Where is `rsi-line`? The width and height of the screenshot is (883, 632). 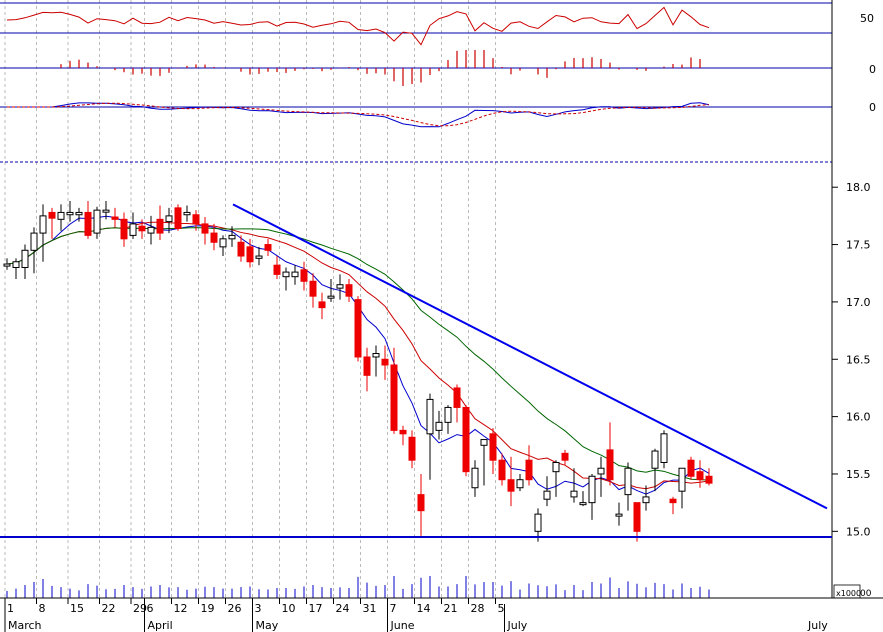
rsi-line is located at coordinates (358, 26).